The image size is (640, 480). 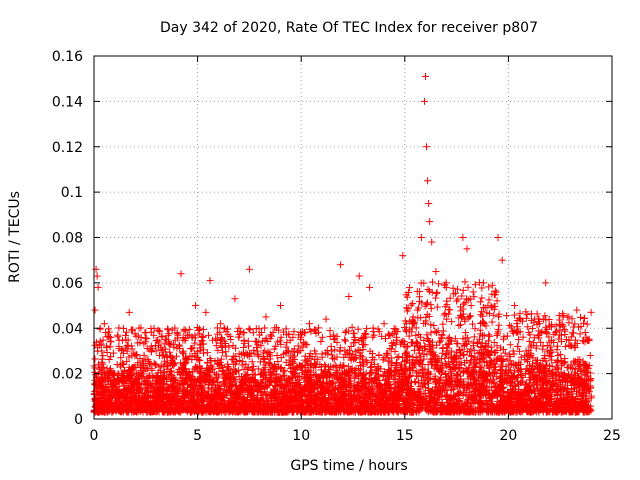 I want to click on x-axis-label: GPS time / hours, so click(x=348, y=466).